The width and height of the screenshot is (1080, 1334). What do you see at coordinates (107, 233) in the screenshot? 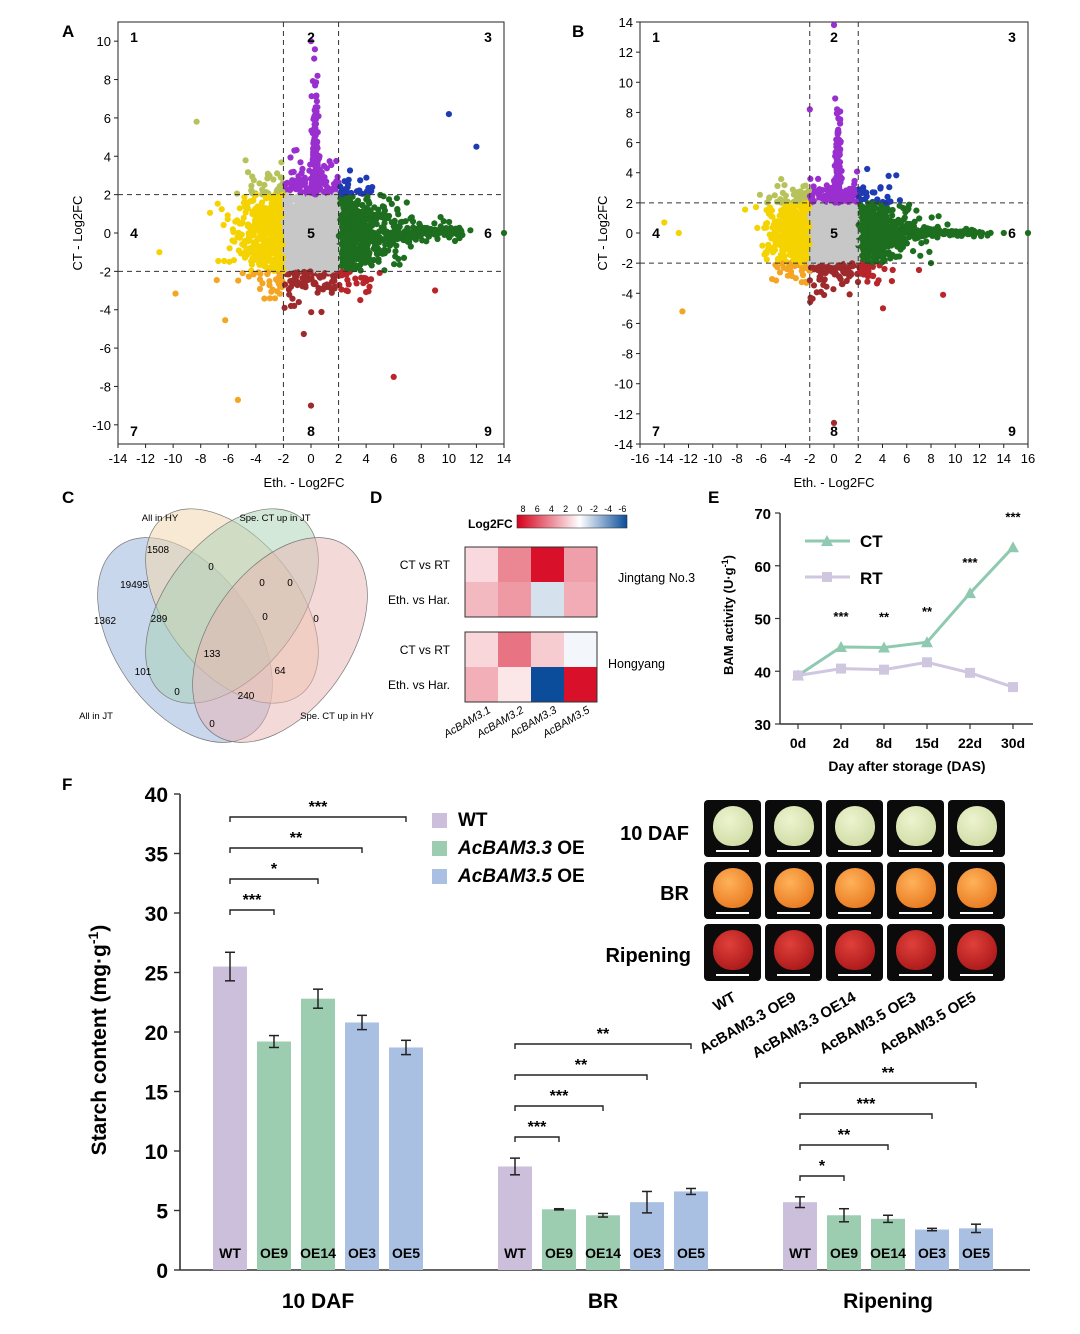
I see `y-tick-label: 0` at bounding box center [107, 233].